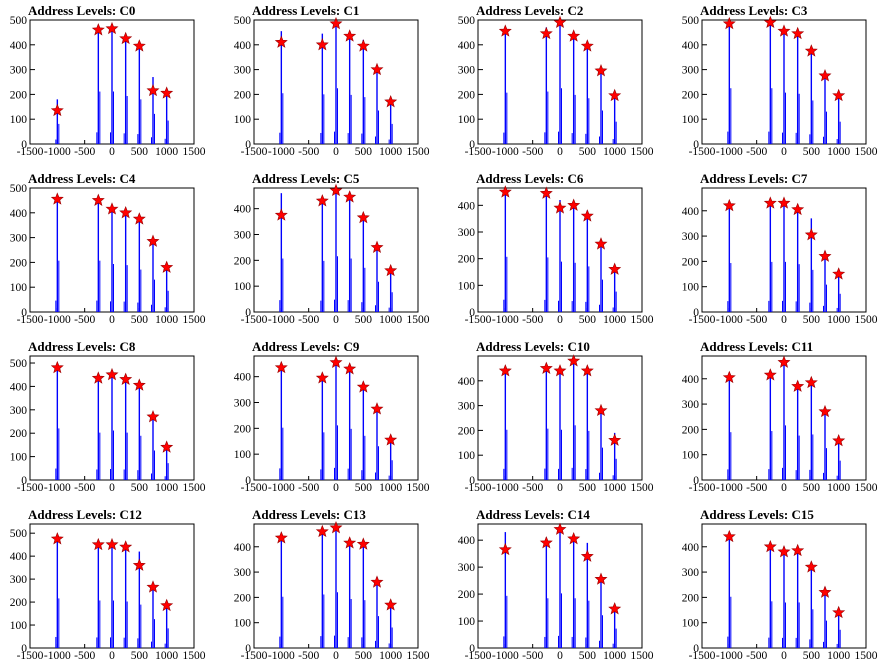 Image resolution: width=896 pixels, height=672 pixels. I want to click on panel-title: Address Levels: C9, so click(306, 346).